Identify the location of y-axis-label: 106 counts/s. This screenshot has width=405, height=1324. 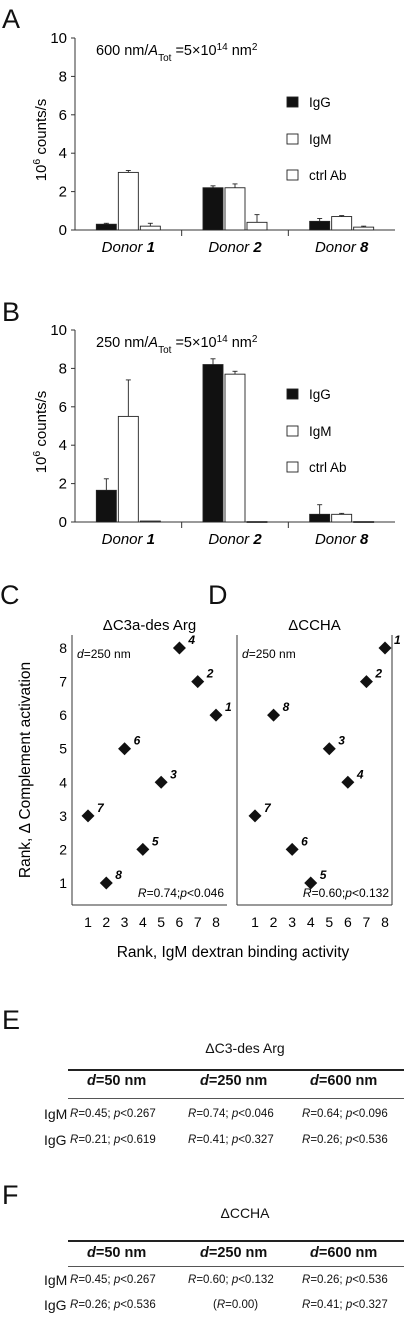
(40, 140).